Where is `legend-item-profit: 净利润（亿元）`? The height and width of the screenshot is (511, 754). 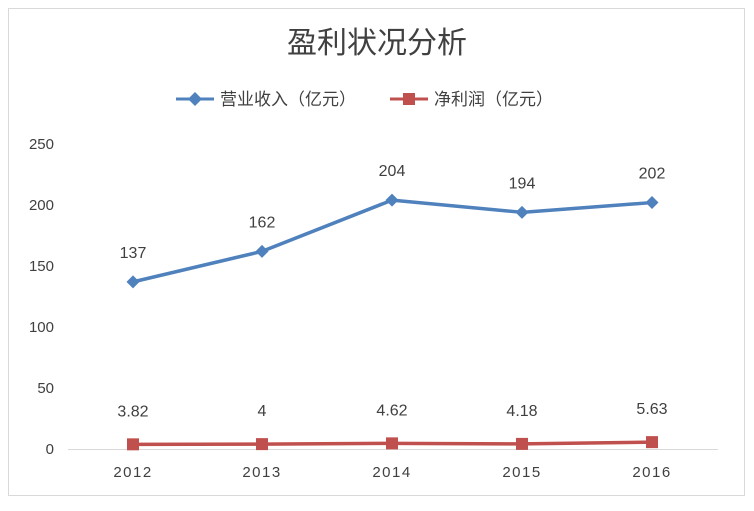 legend-item-profit: 净利润（亿元） is located at coordinates (471, 100).